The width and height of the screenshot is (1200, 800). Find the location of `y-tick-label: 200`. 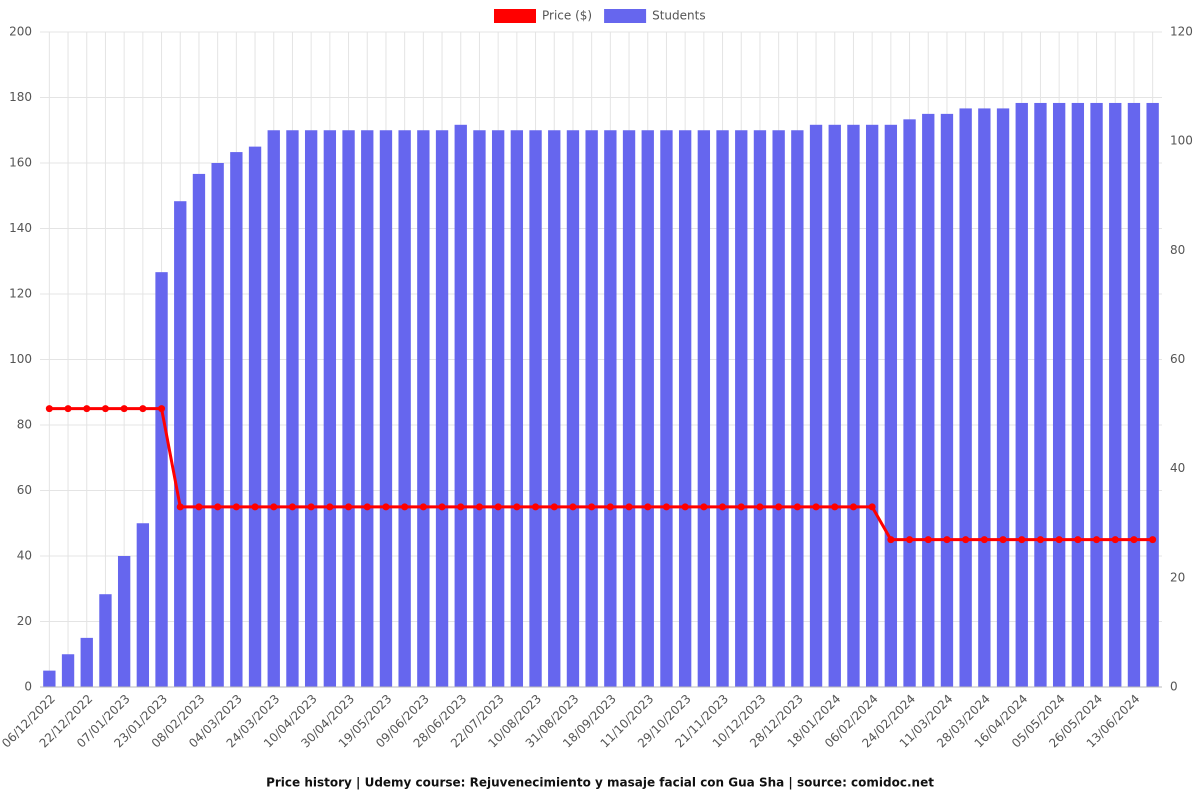

y-tick-label: 200 is located at coordinates (20, 32).